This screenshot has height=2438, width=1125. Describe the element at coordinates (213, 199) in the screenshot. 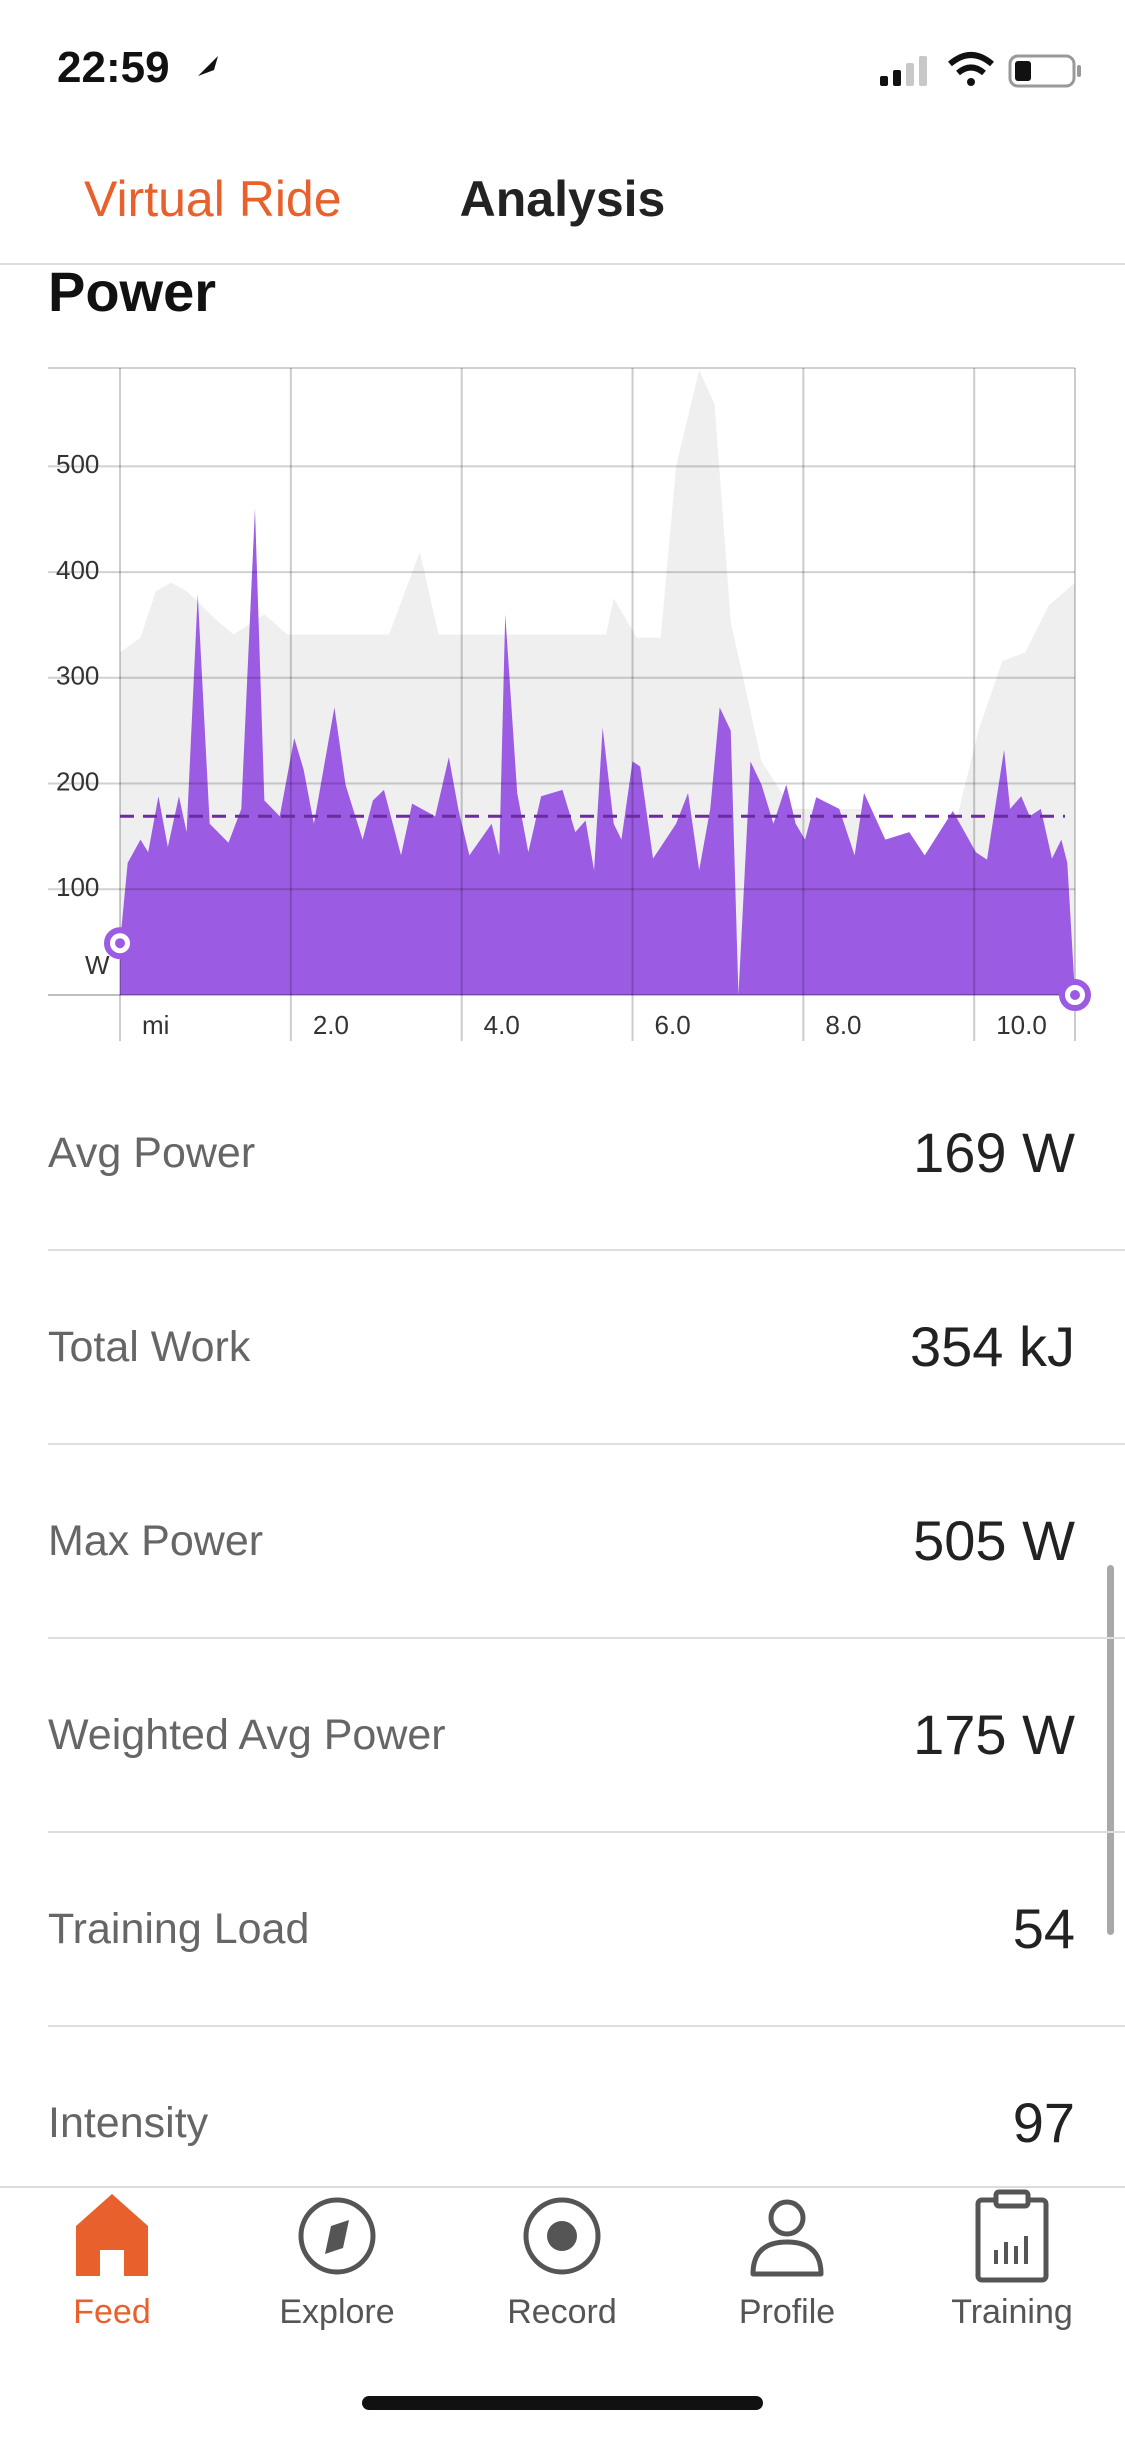

I see `back-button: Virtual Ride` at that location.